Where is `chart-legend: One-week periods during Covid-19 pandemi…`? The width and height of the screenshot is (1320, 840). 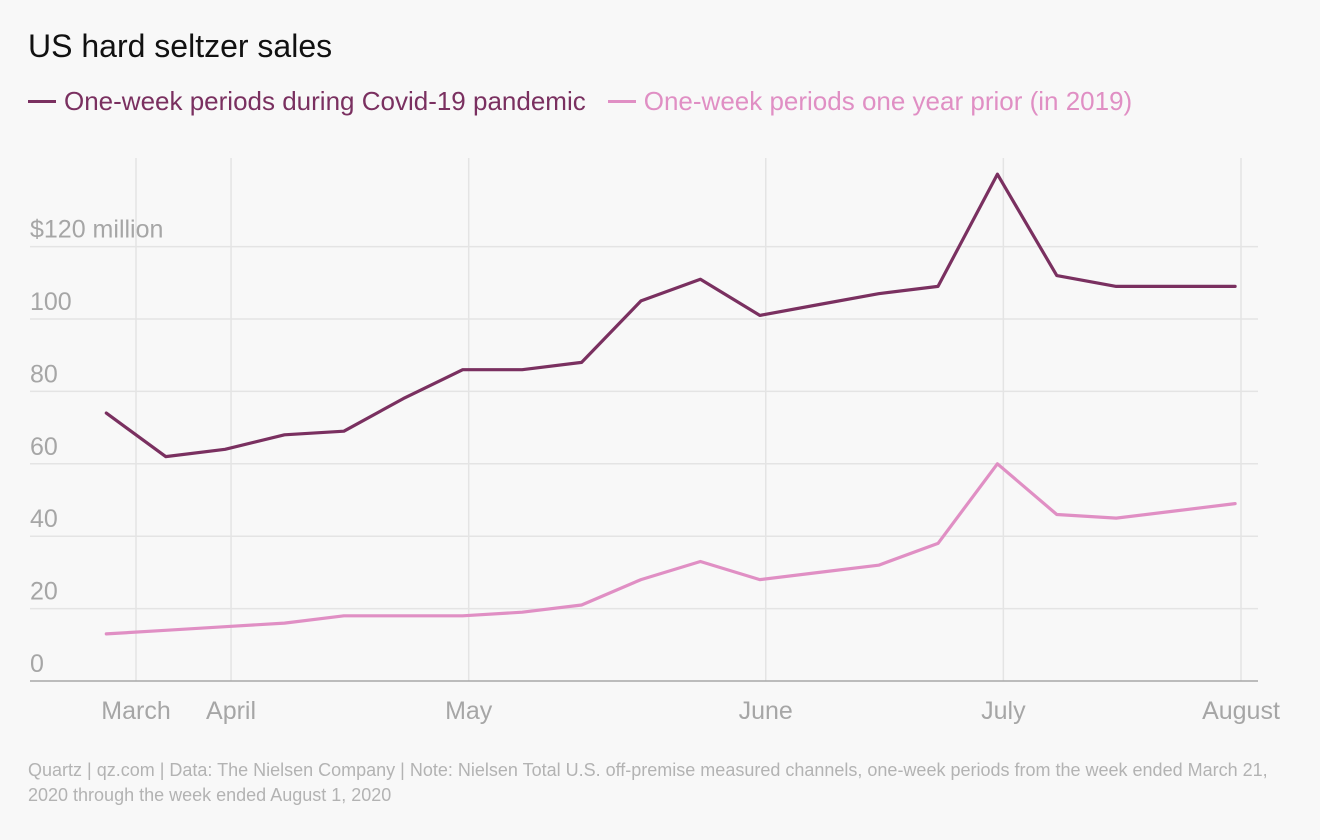 chart-legend: One-week periods during Covid-19 pandemi… is located at coordinates (591, 101).